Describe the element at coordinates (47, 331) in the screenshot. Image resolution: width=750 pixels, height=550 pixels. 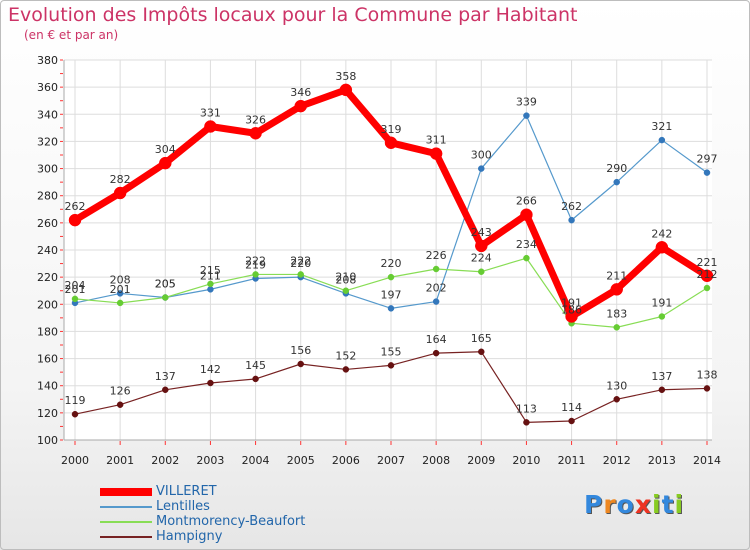
I see `y-tick-label: 180` at that location.